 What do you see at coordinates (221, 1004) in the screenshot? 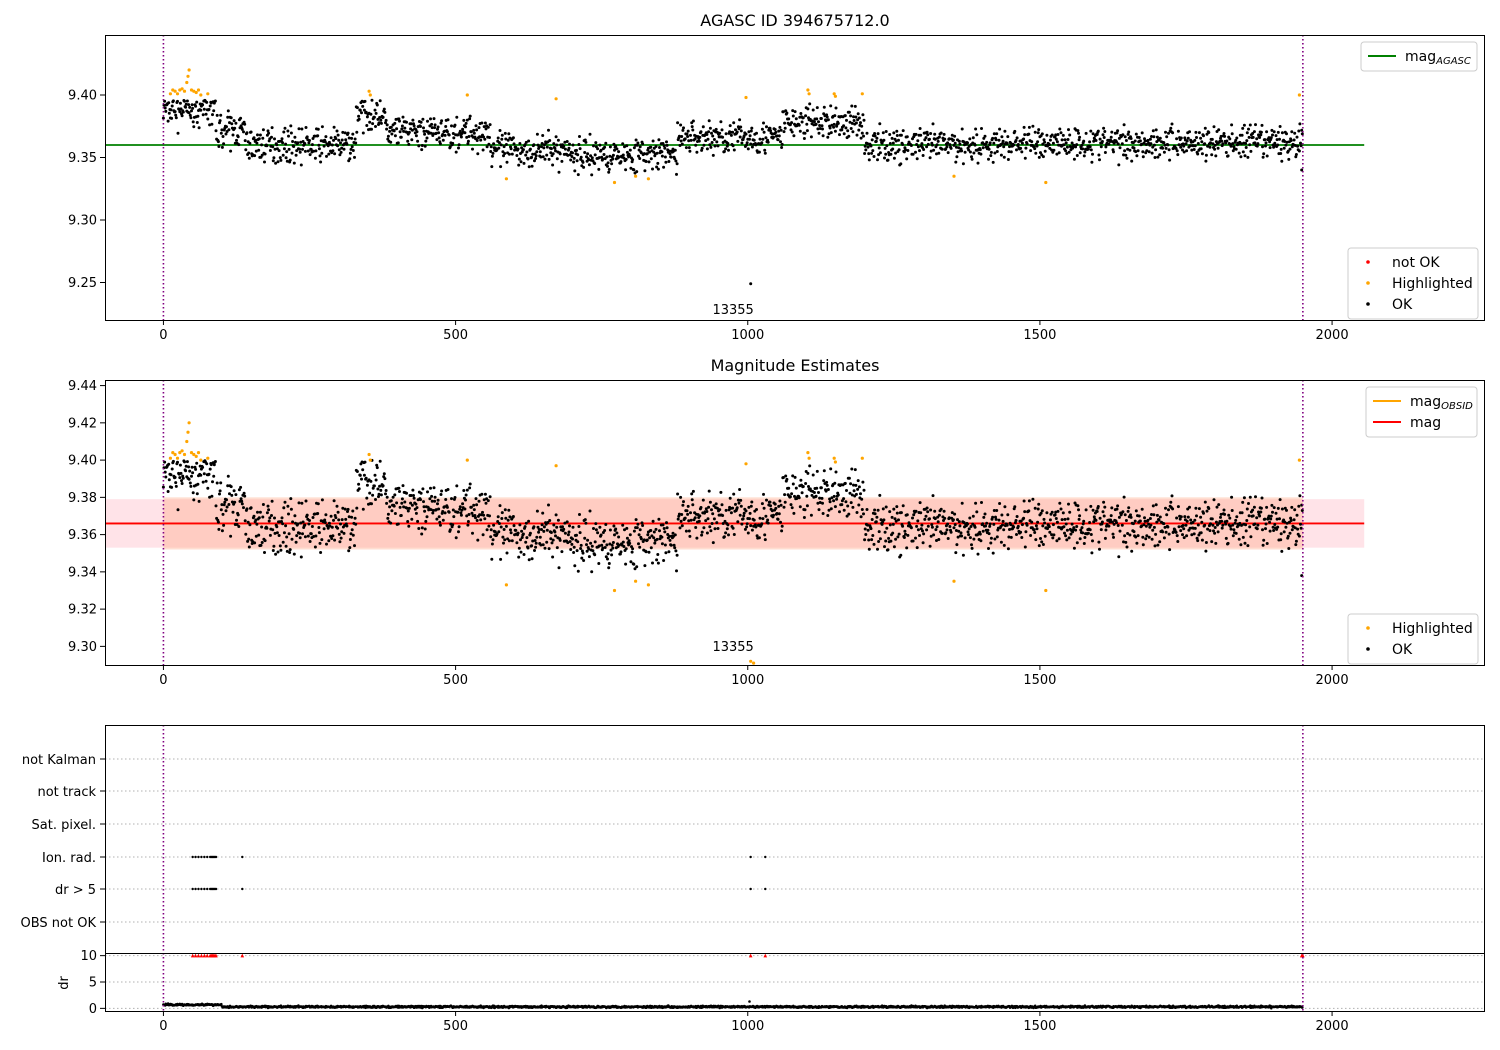
I see `dr-point` at bounding box center [221, 1004].